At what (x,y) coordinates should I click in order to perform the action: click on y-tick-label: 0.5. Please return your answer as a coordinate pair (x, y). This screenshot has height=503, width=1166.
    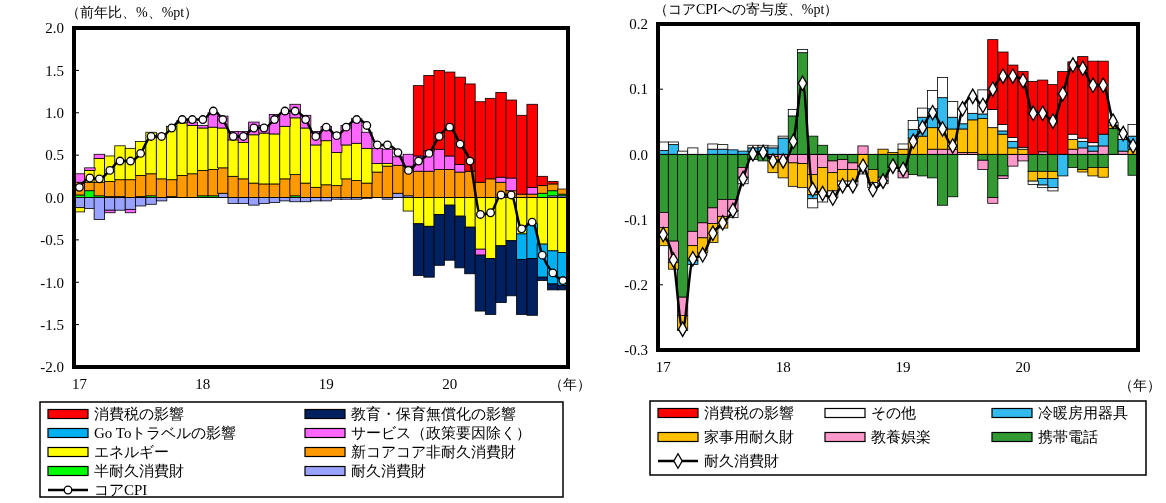
    Looking at the image, I should click on (54, 155).